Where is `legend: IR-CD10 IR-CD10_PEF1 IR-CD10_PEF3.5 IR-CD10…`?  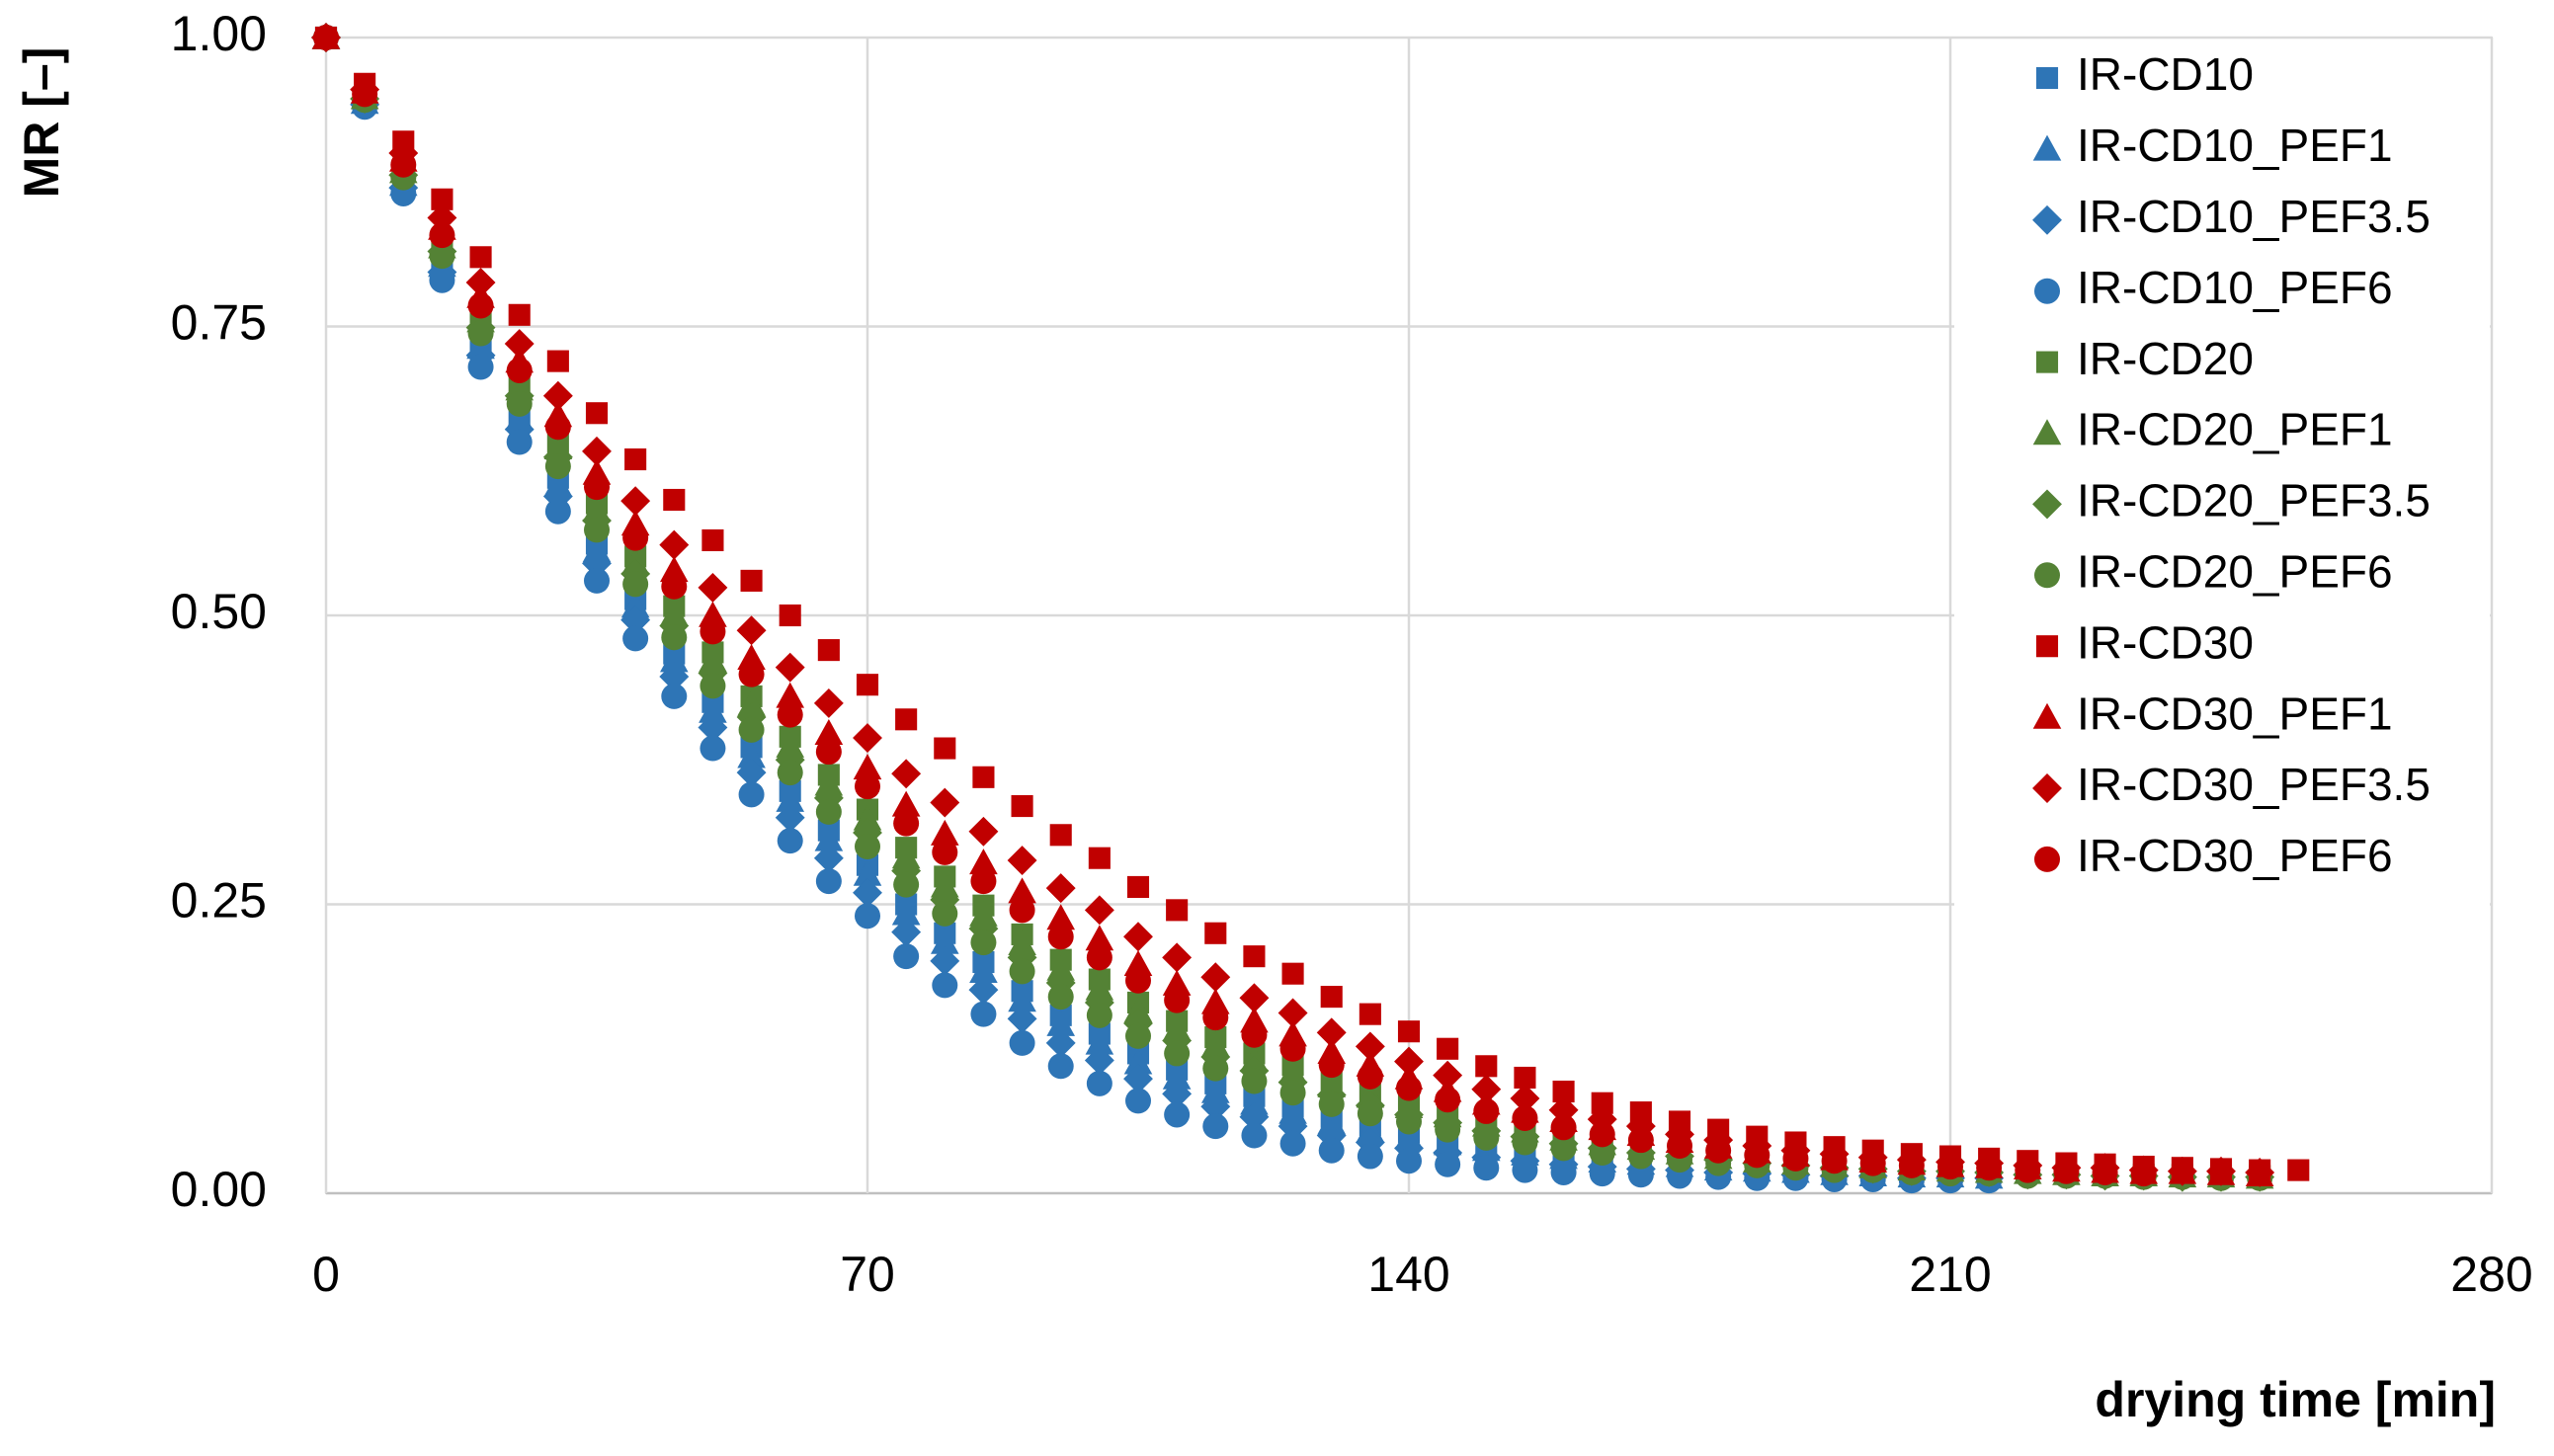
legend: IR-CD10 IR-CD10_PEF1 IR-CD10_PEF3.5 IR-CD10… is located at coordinates (2222, 485).